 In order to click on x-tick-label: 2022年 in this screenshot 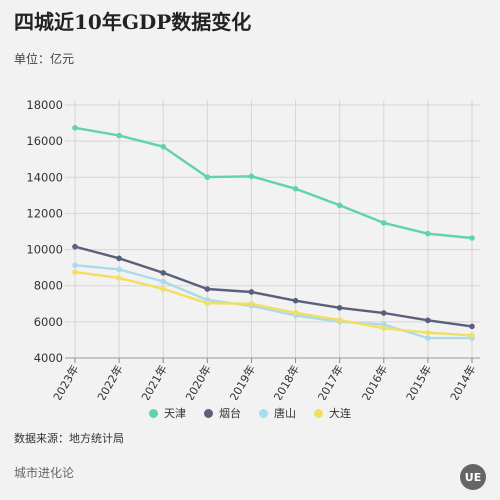, I will do `click(110, 382)`.